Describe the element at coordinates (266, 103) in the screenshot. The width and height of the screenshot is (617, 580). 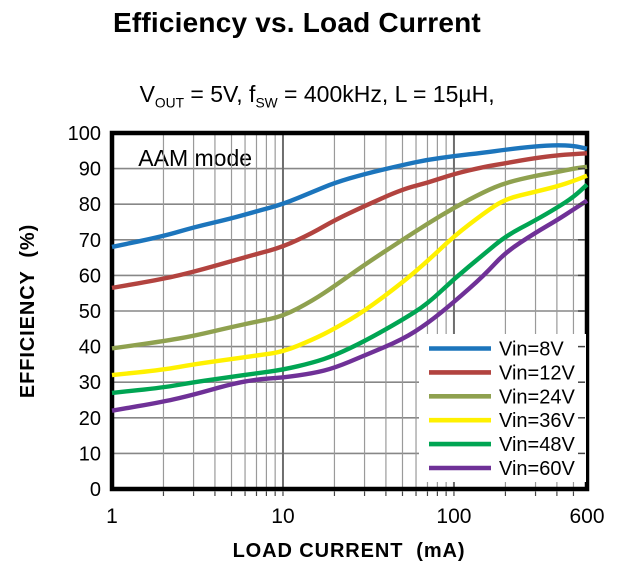
I see `subtitle-subscript: SW` at that location.